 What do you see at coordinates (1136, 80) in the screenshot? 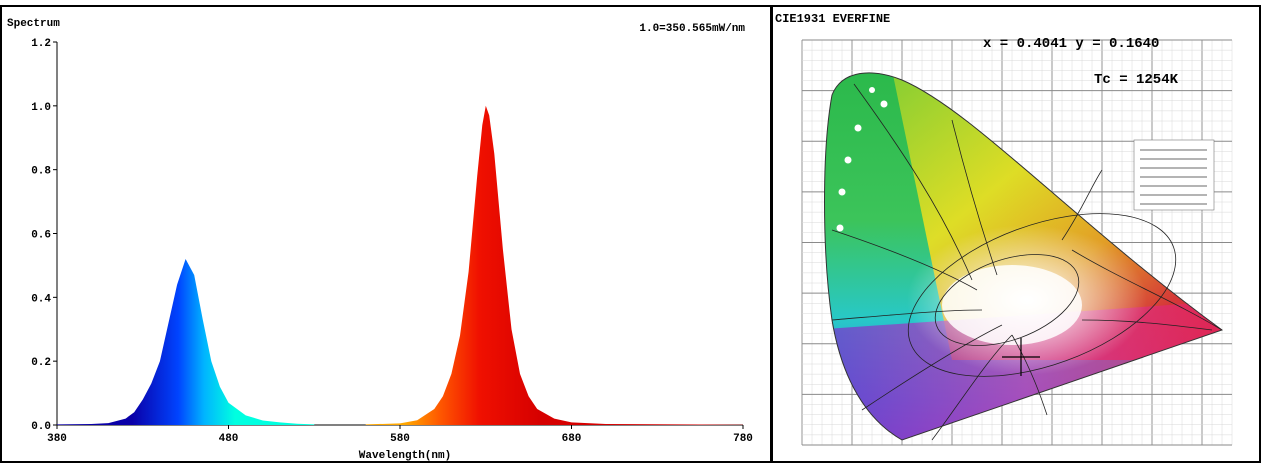
I see `cie-tc-readout: Tc = 1254K` at bounding box center [1136, 80].